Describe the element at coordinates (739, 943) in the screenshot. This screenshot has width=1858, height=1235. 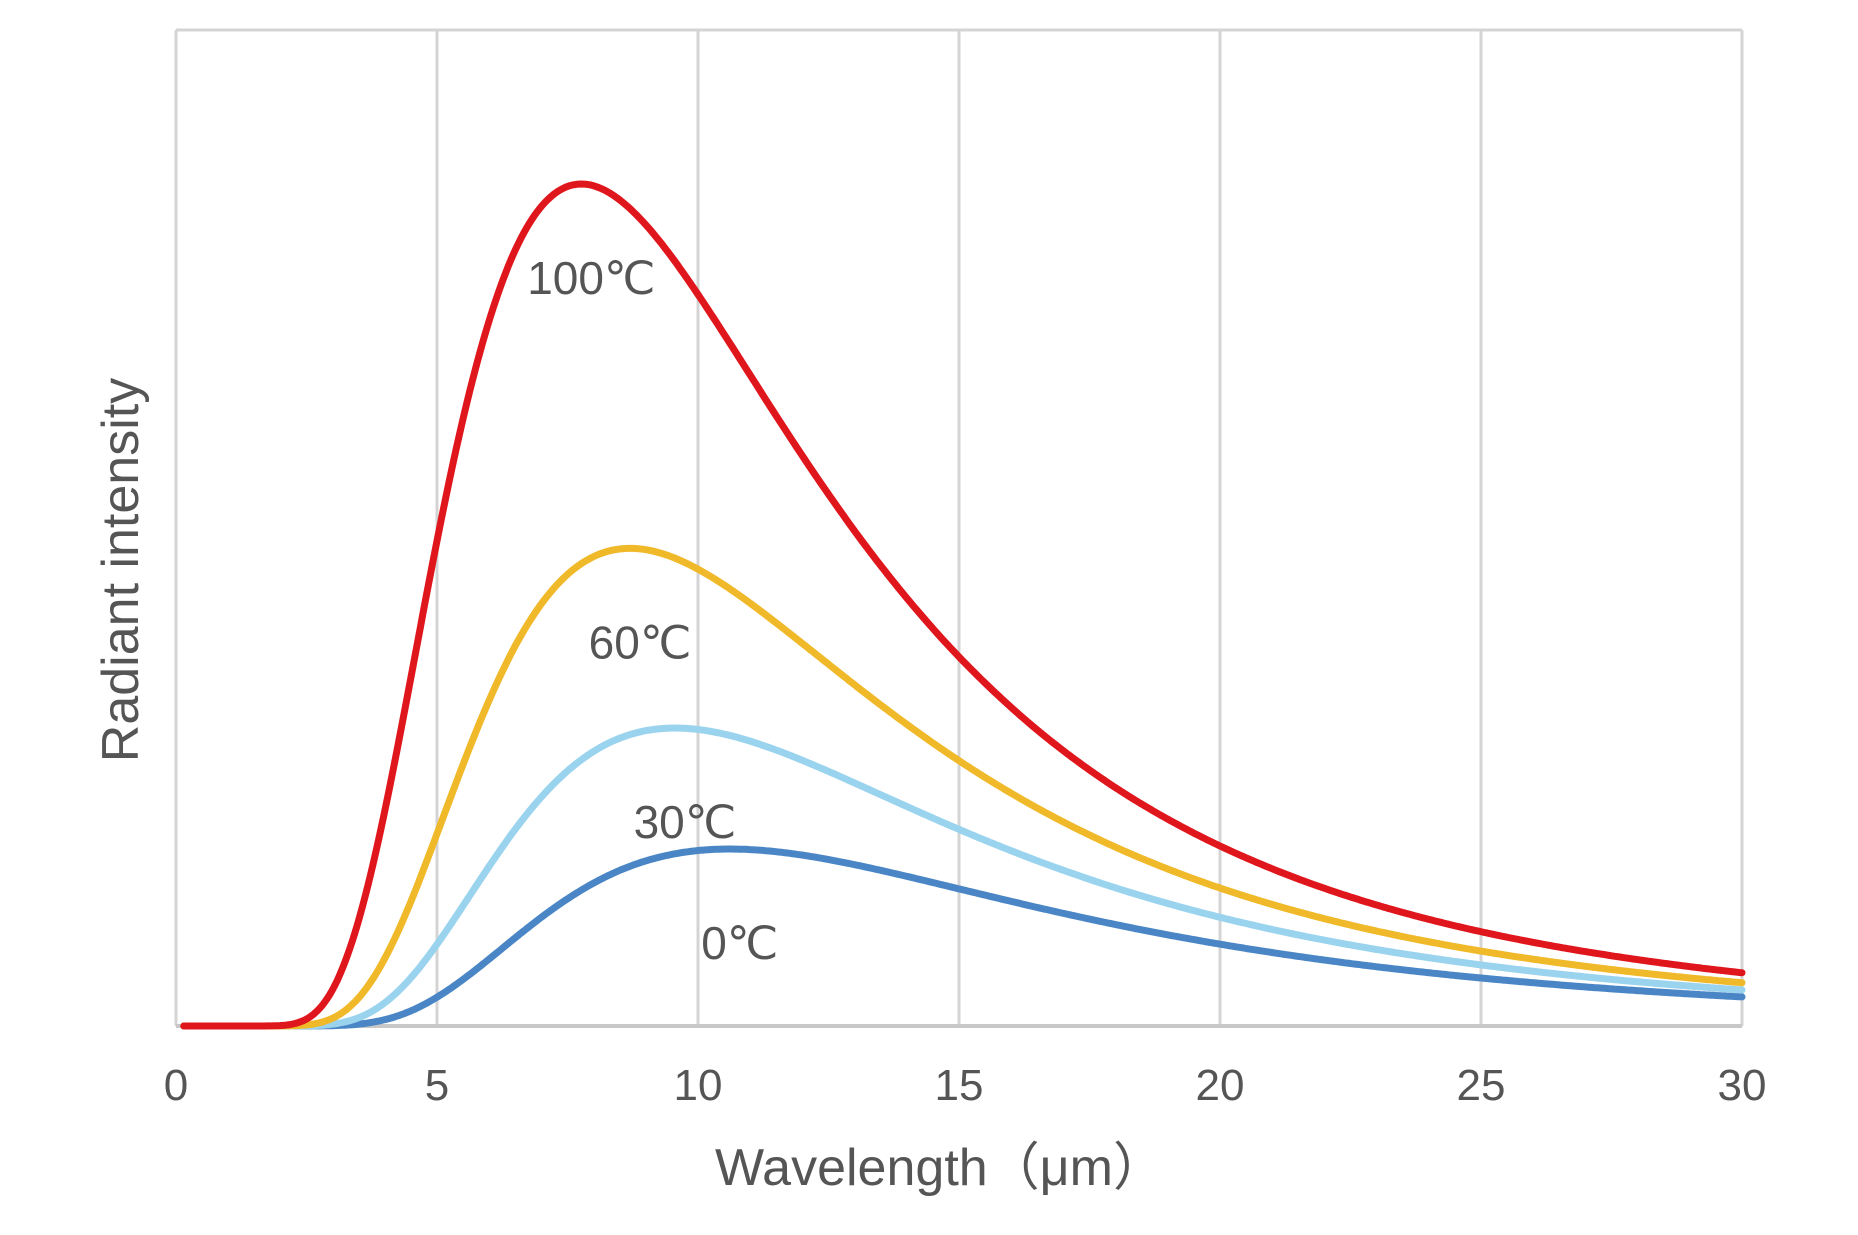
I see `series-label-0c: 0℃` at that location.